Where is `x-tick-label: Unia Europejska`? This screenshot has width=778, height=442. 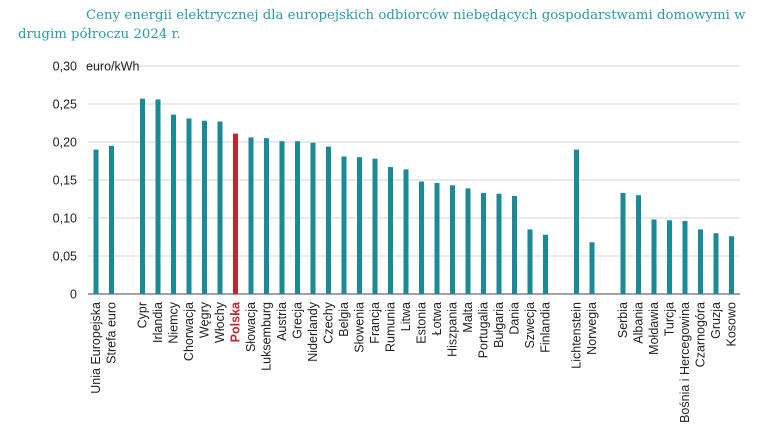 x-tick-label: Unia Europejska is located at coordinates (96, 348).